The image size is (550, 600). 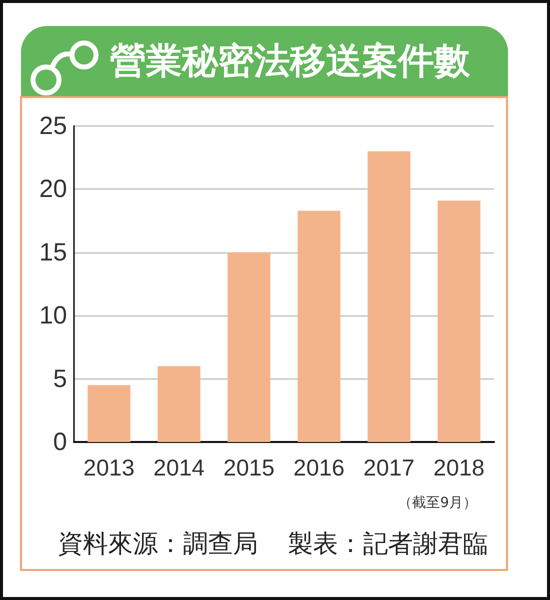 What do you see at coordinates (53, 316) in the screenshot?
I see `y-tick-label: 10` at bounding box center [53, 316].